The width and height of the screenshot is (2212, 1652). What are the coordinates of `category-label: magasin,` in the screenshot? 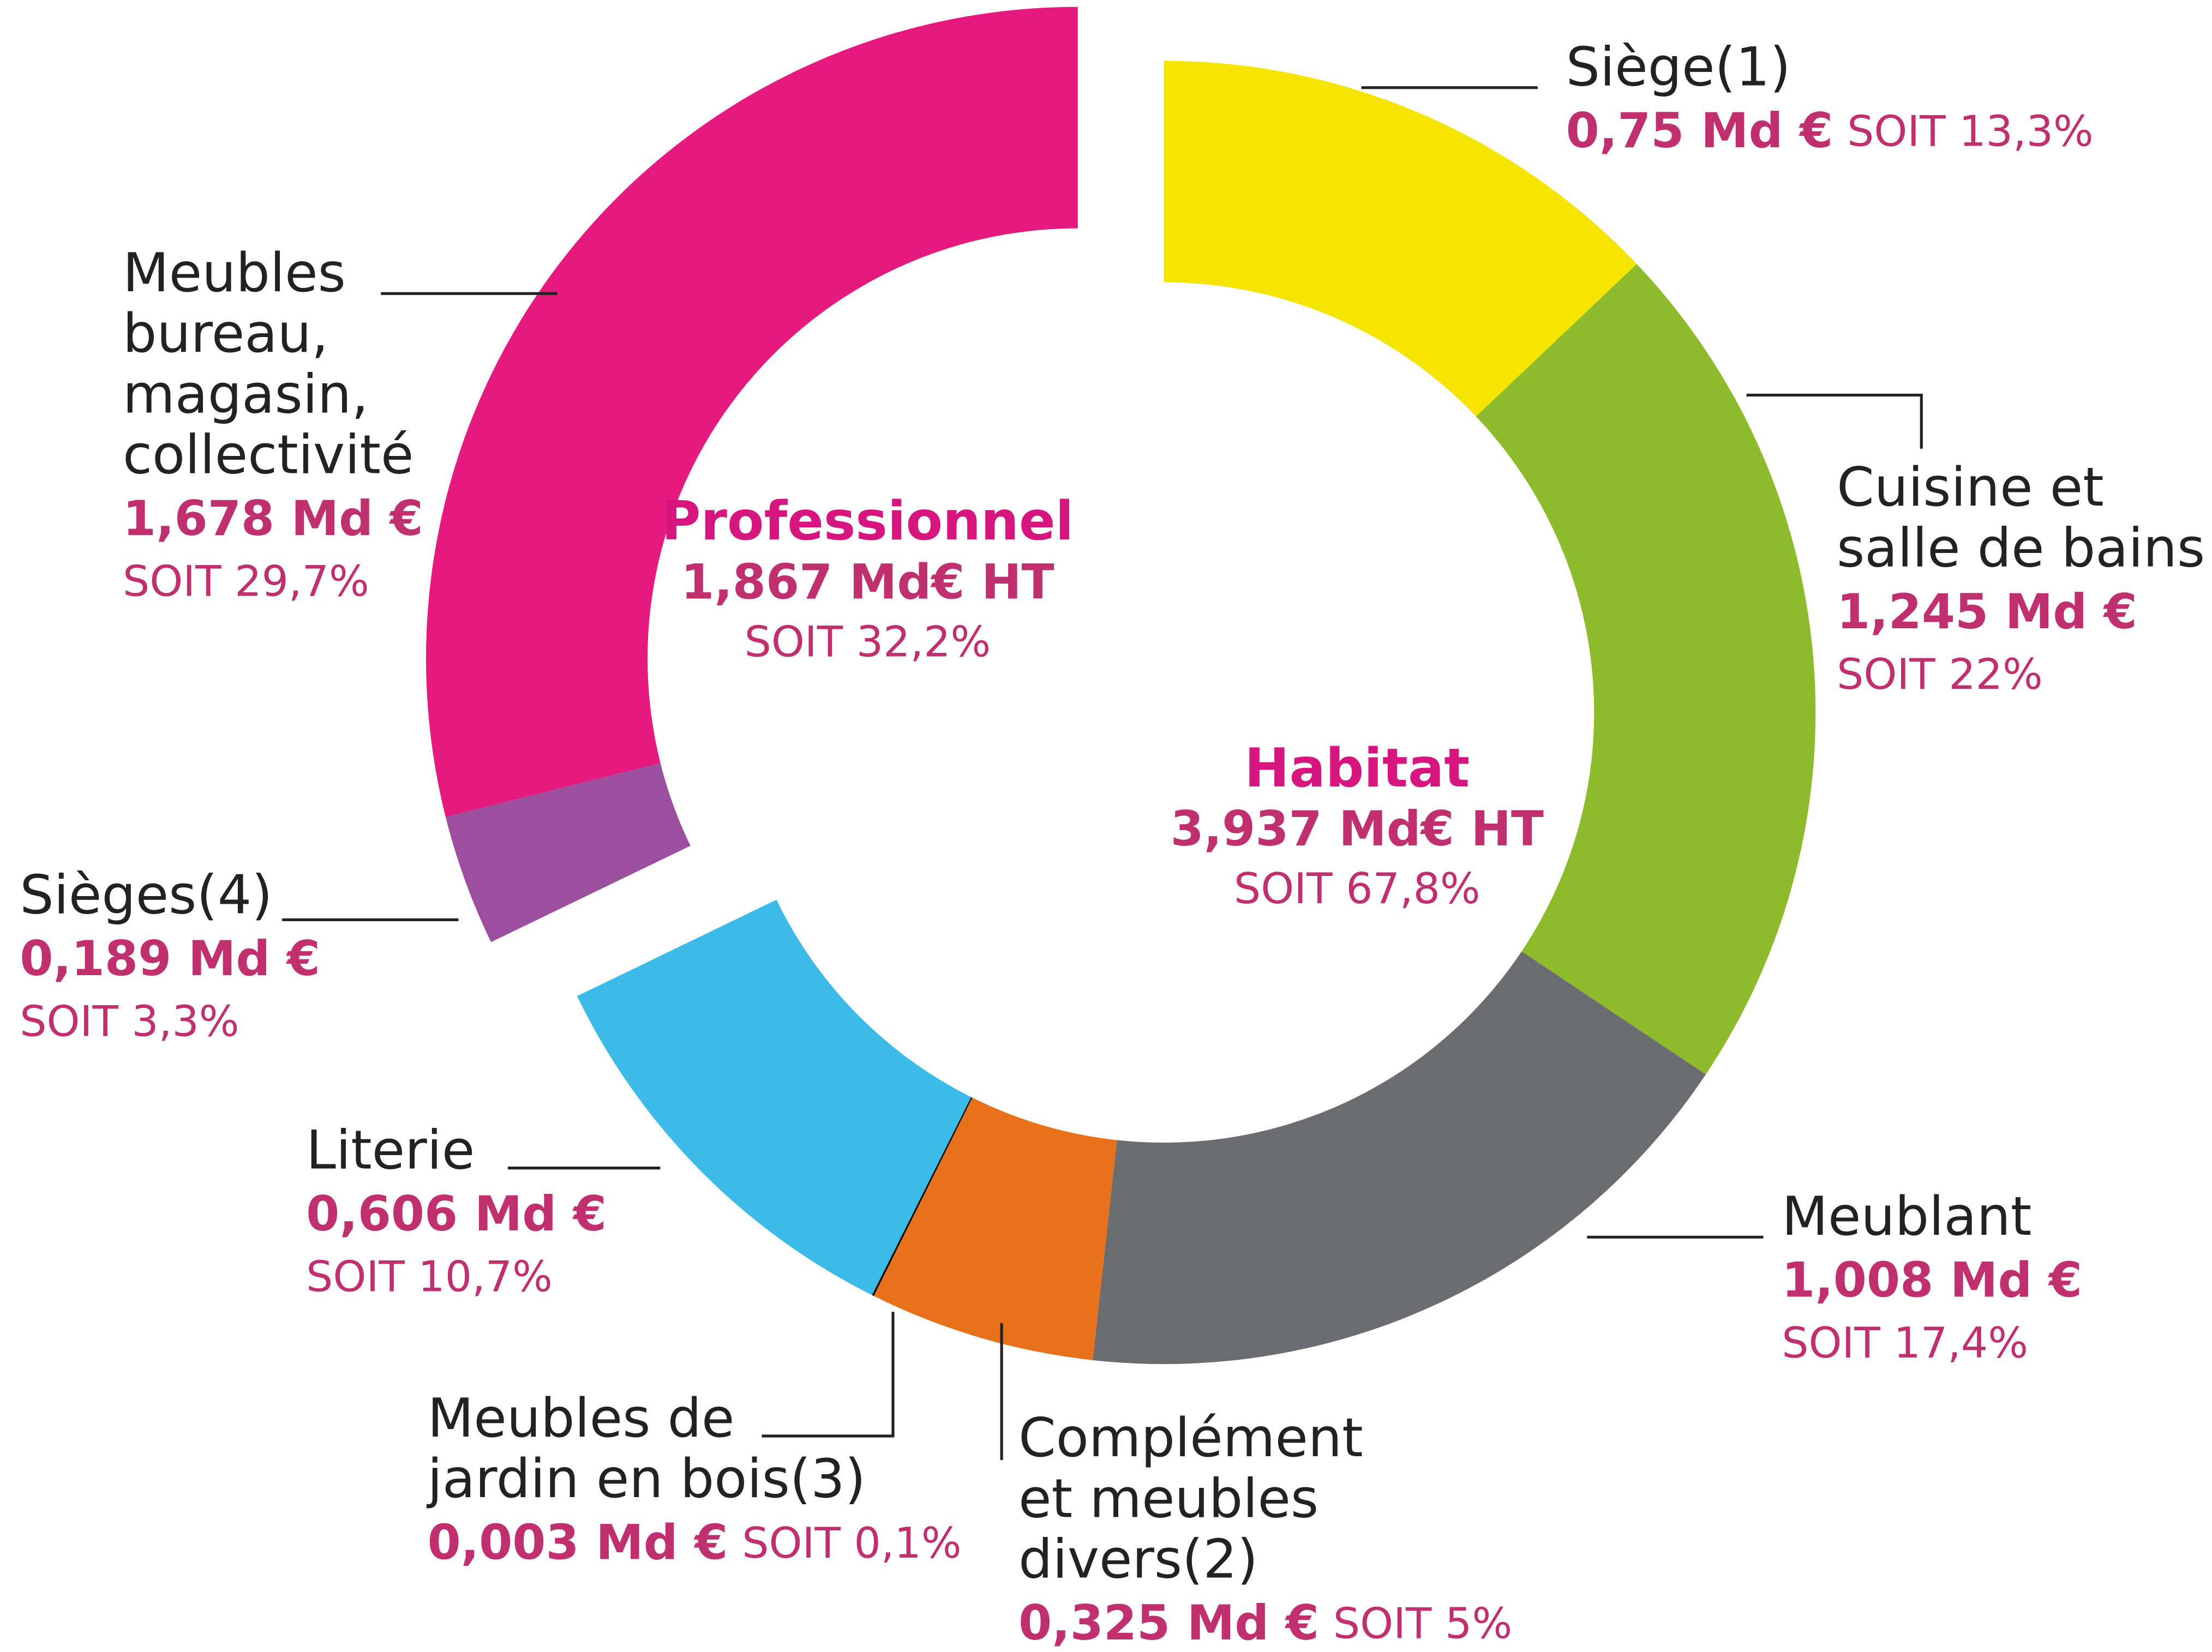 It's located at (246, 394).